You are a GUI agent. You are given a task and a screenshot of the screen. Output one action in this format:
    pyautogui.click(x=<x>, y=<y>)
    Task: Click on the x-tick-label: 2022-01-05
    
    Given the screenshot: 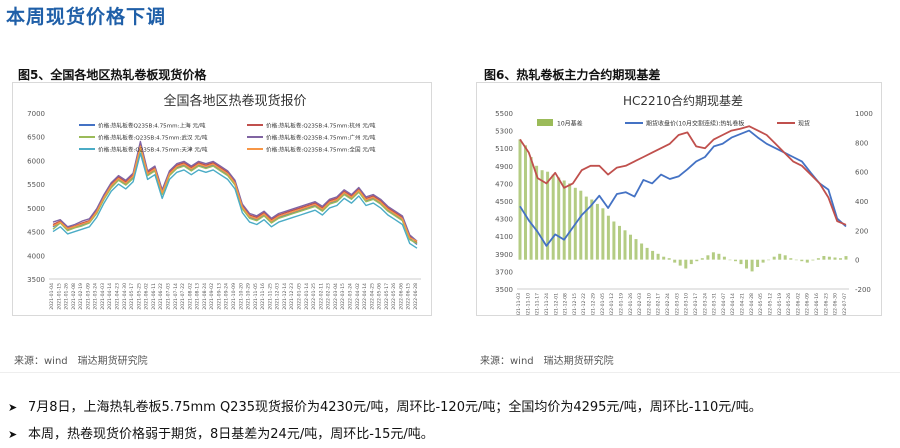 What is the action you would take?
    pyautogui.click(x=603, y=304)
    